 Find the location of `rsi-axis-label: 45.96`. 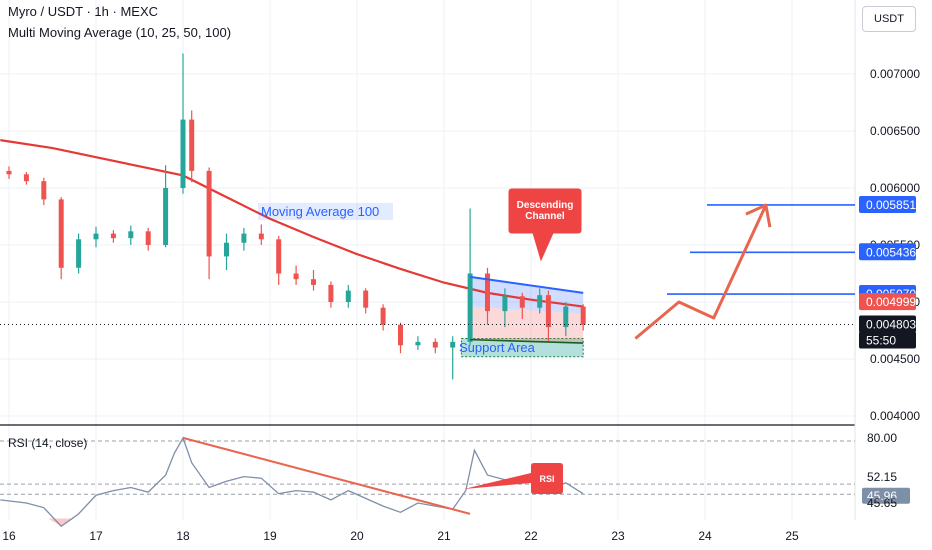

rsi-axis-label: 45.96 is located at coordinates (882, 496).